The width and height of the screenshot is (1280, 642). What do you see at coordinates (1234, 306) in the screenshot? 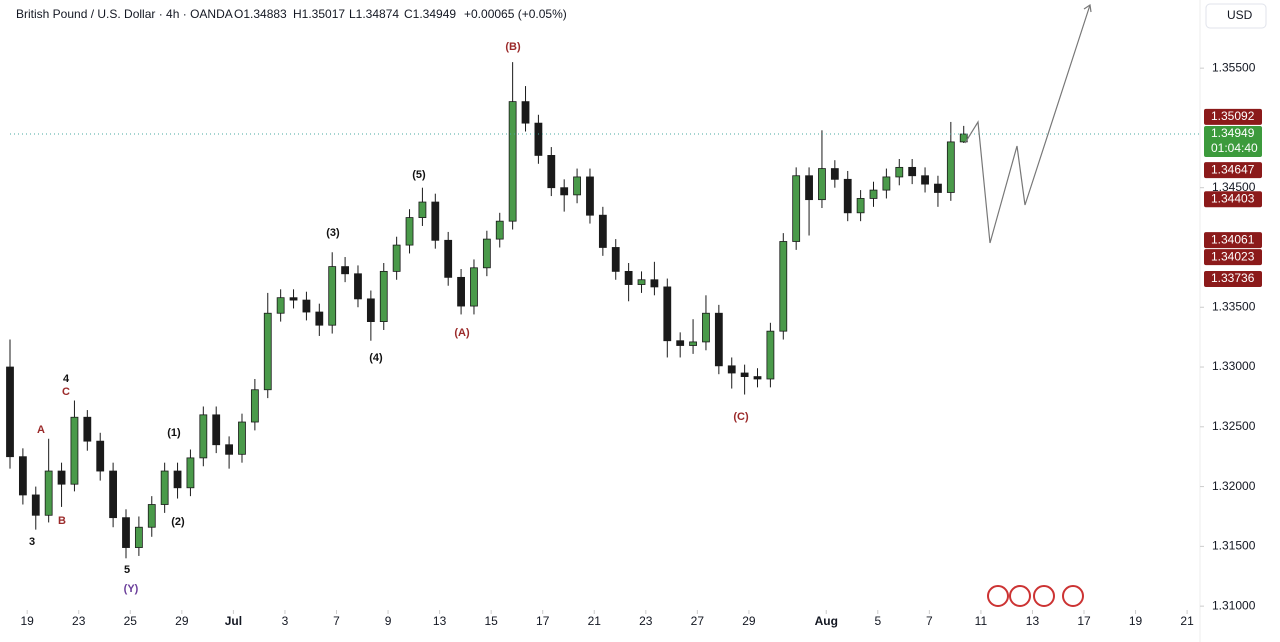
I see `y-tick-label: 1.33500` at bounding box center [1234, 306].